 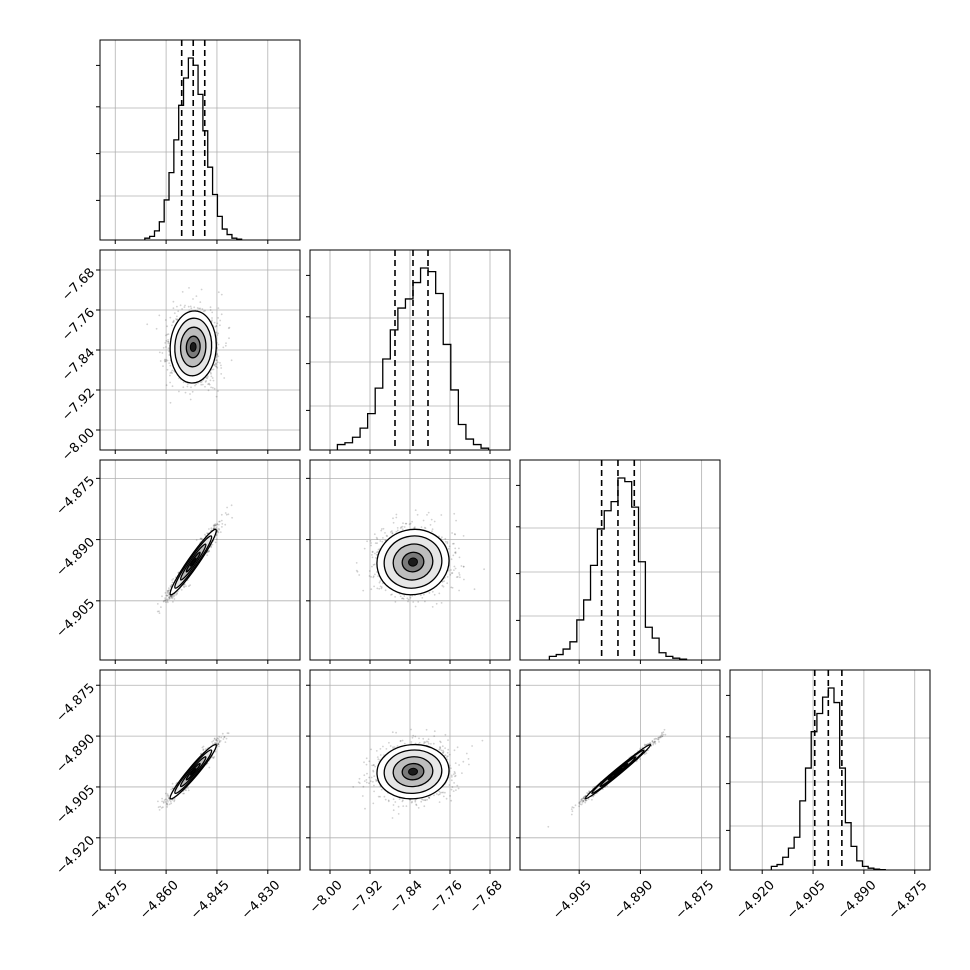 What do you see at coordinates (75, 496) in the screenshot?
I see `y-tick-label: −4.875` at bounding box center [75, 496].